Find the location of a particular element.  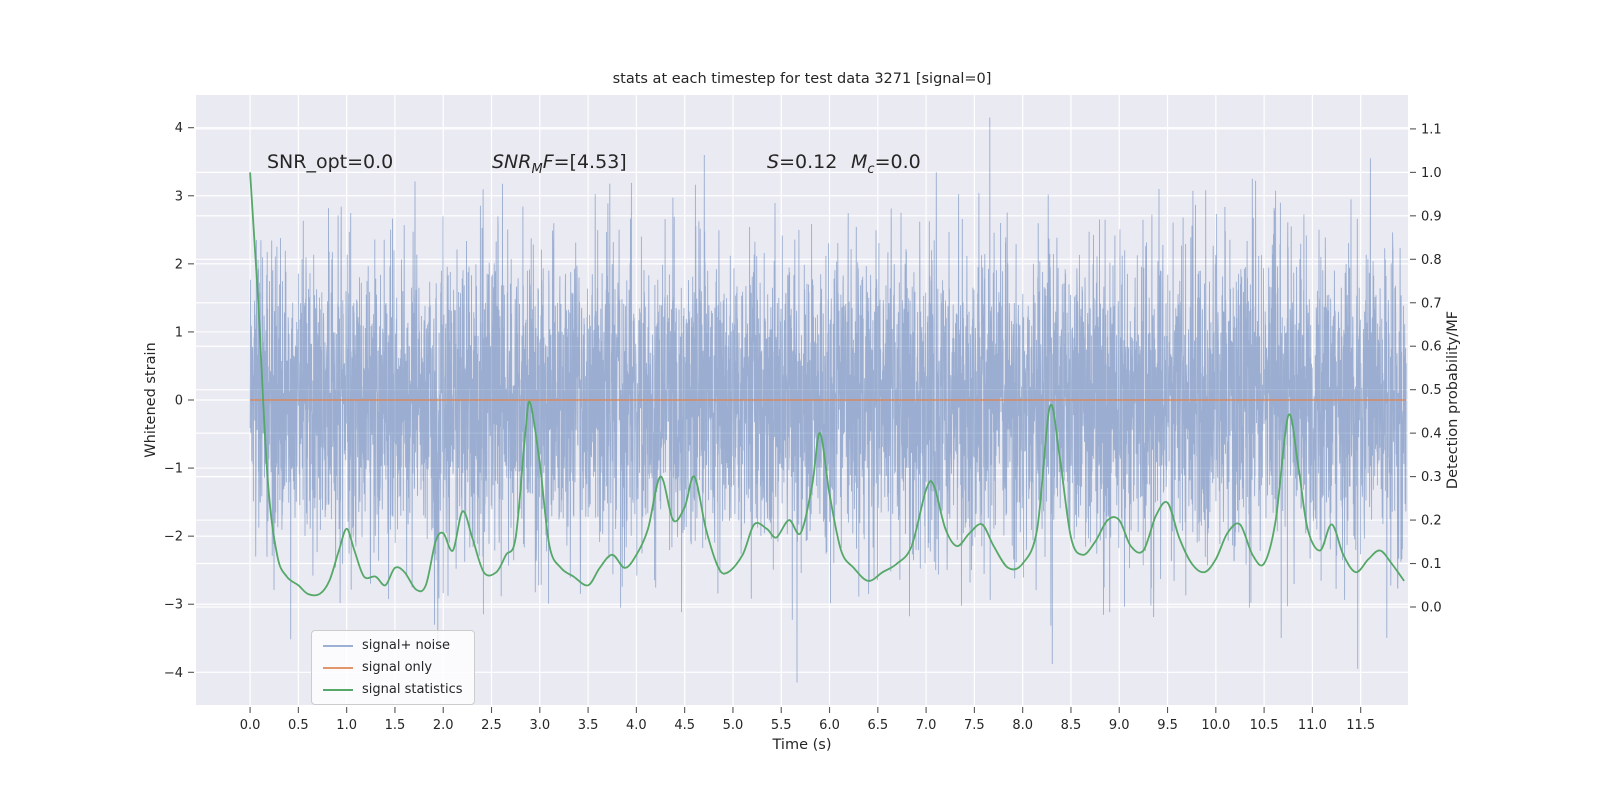

x-tick-label: 10.5 is located at coordinates (1264, 725).